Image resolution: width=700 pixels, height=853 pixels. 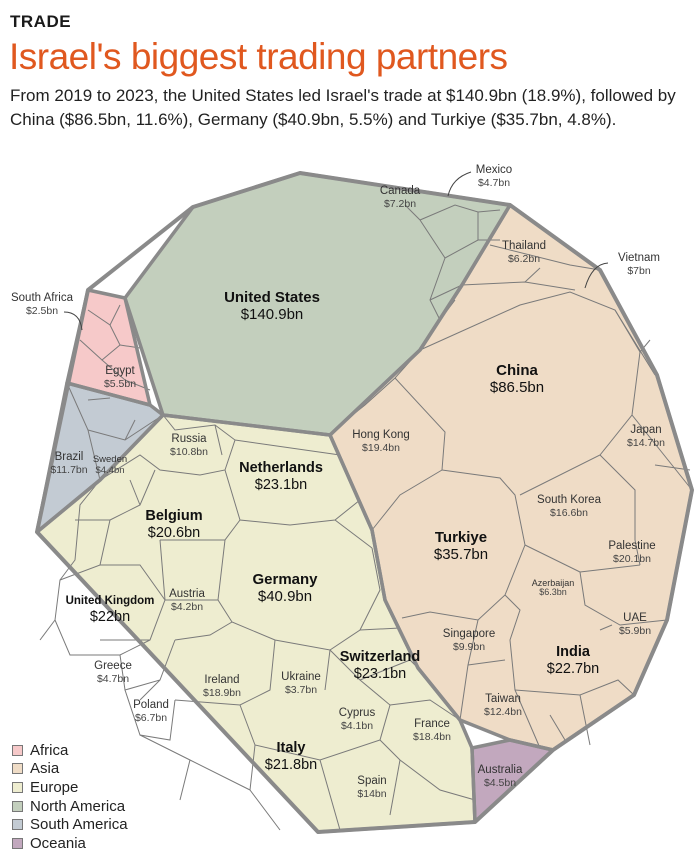 What do you see at coordinates (400, 204) in the screenshot?
I see `value-canada: $7.2bn` at bounding box center [400, 204].